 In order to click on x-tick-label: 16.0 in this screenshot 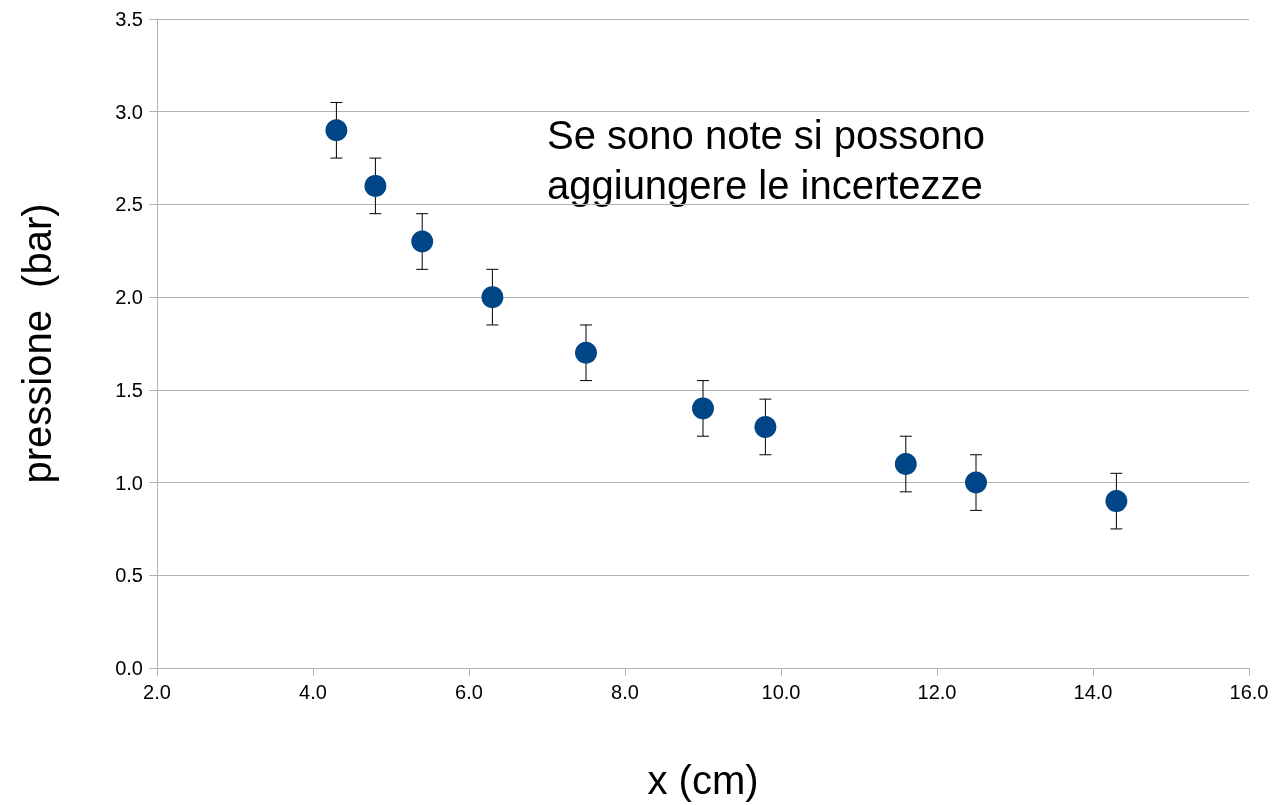, I will do `click(1249, 692)`.